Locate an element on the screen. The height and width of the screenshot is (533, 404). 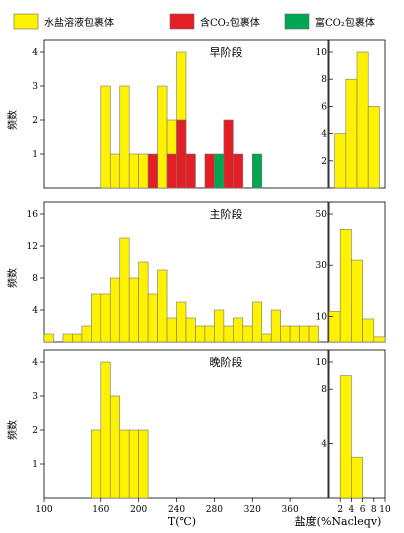
legend-swatch-yellow is located at coordinates (26, 21).